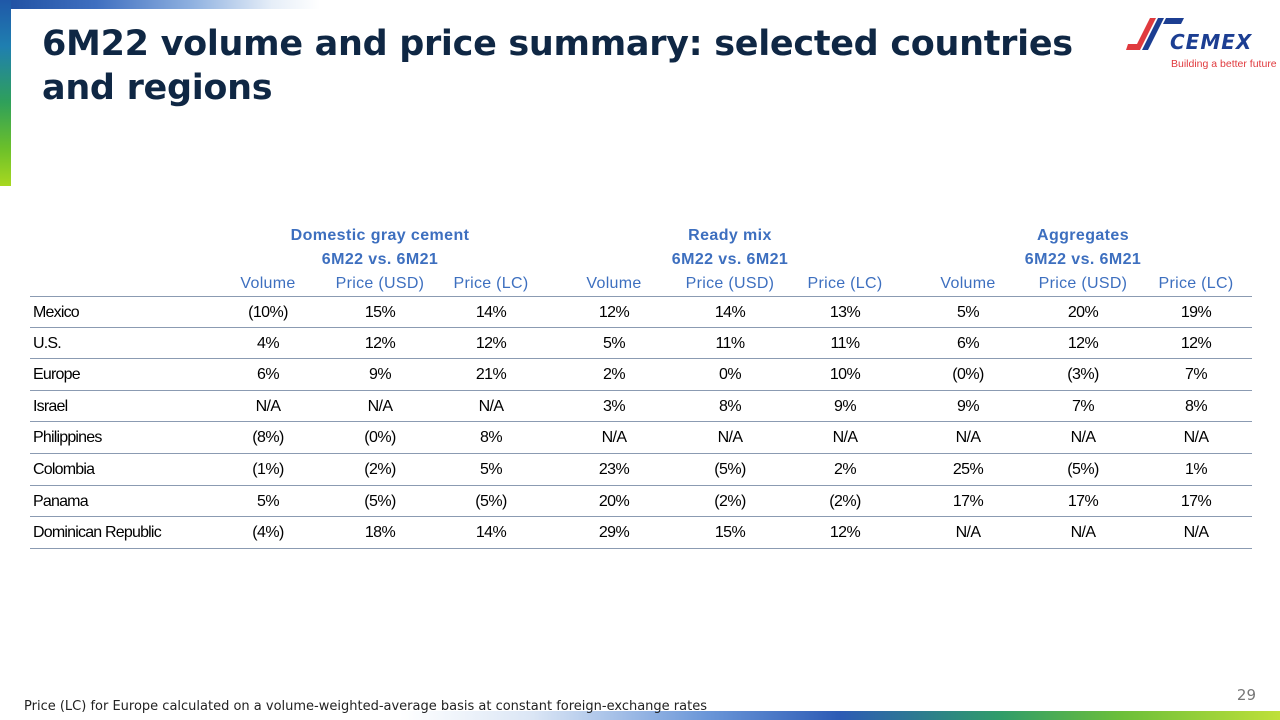 Image resolution: width=1280 pixels, height=720 pixels. I want to click on table-row: Europe 6% 9% 21% 2% 0% 10% (0%) (3%) 7%, so click(641, 375).